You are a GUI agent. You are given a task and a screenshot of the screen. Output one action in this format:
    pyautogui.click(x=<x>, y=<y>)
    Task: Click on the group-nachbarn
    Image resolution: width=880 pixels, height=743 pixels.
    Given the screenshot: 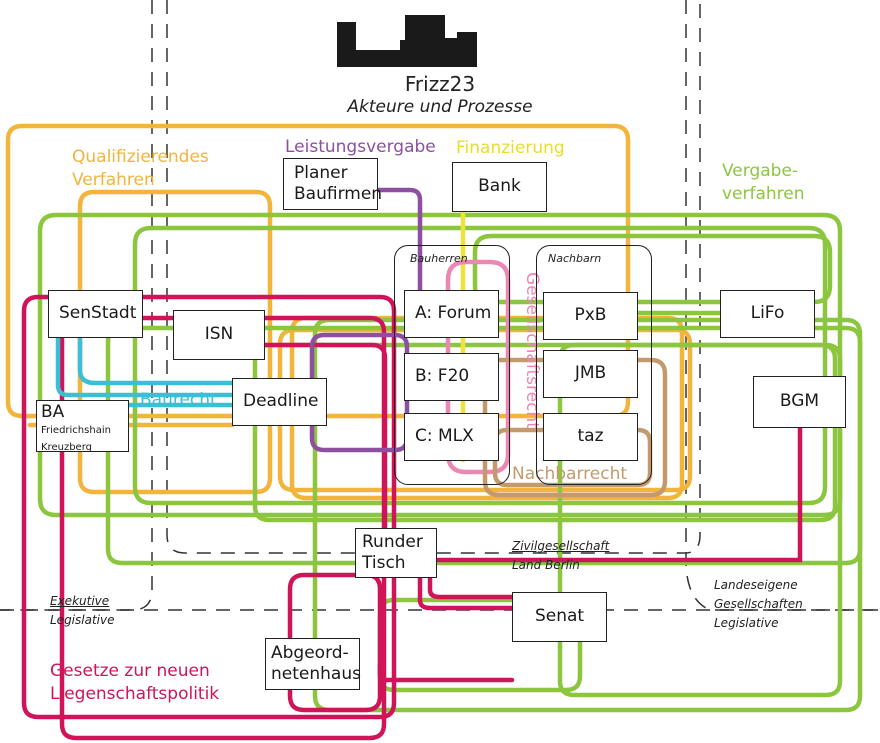 What is the action you would take?
    pyautogui.click(x=594, y=365)
    